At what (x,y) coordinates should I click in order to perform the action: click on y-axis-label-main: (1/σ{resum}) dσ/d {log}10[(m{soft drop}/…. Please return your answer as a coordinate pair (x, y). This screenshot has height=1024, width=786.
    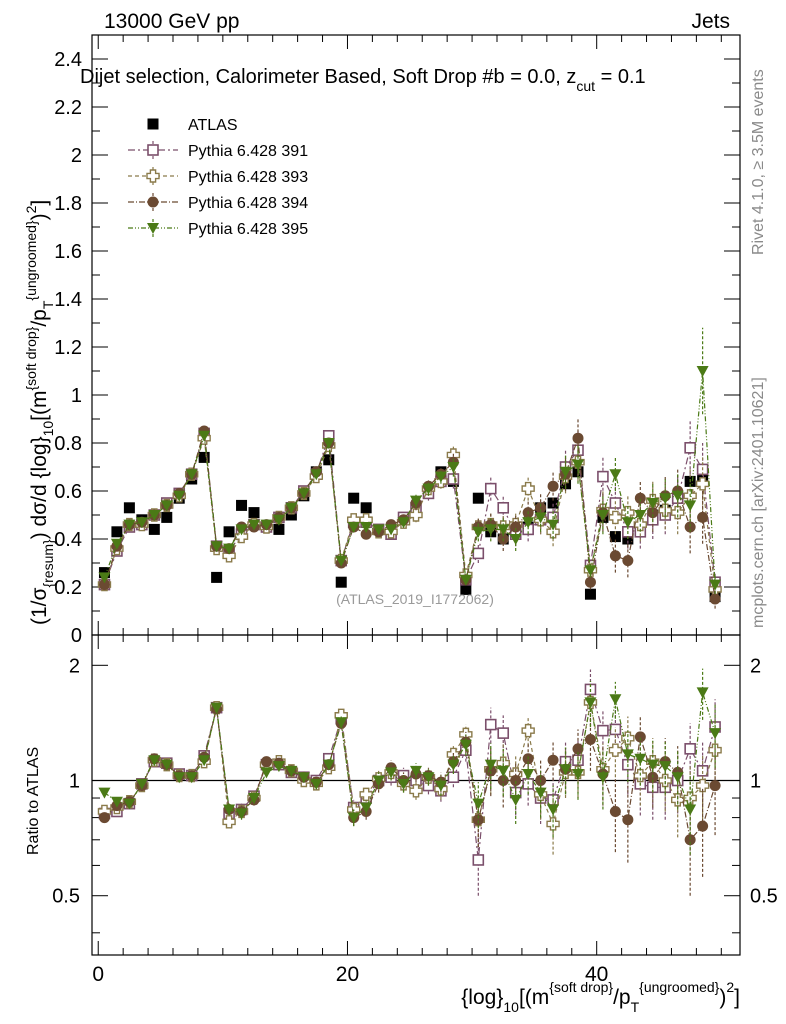
    Looking at the image, I should click on (39, 412).